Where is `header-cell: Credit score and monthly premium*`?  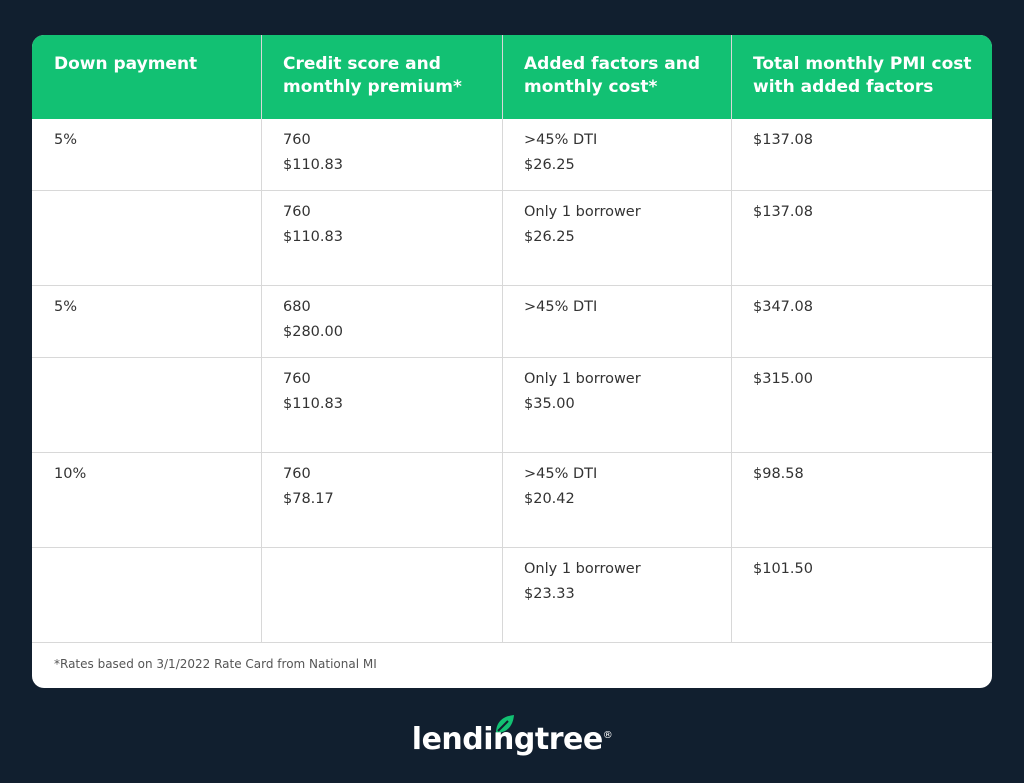
header-cell: Credit score and monthly premium* is located at coordinates (381, 77).